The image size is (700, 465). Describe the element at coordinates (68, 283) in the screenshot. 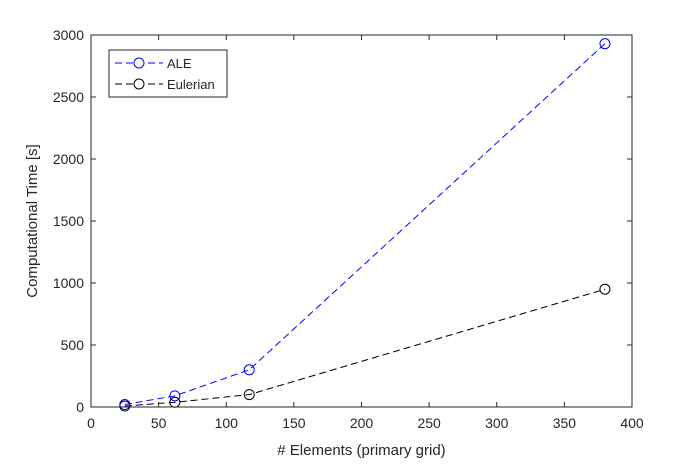

I see `y-tick-label: 1000` at that location.